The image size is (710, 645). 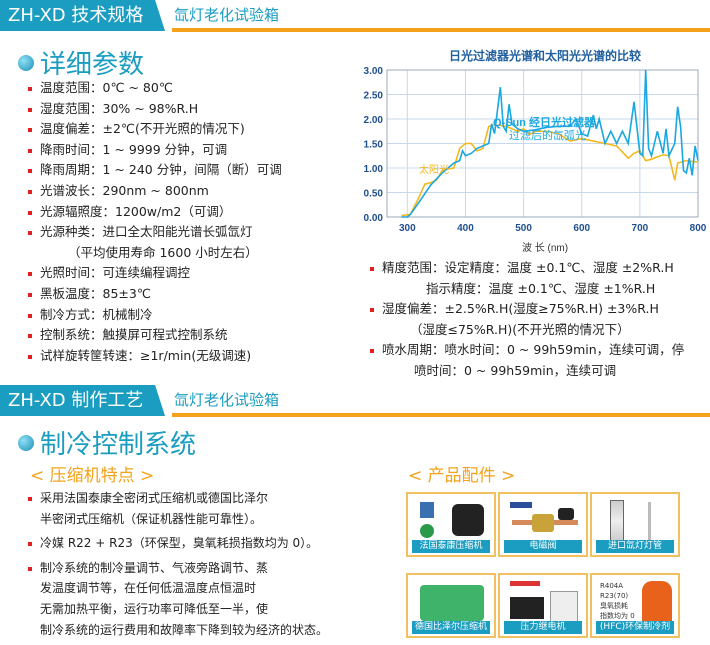 I want to click on product-image: R404A R23(70) 臭氧损耗指数均为 0, so click(x=636, y=603).